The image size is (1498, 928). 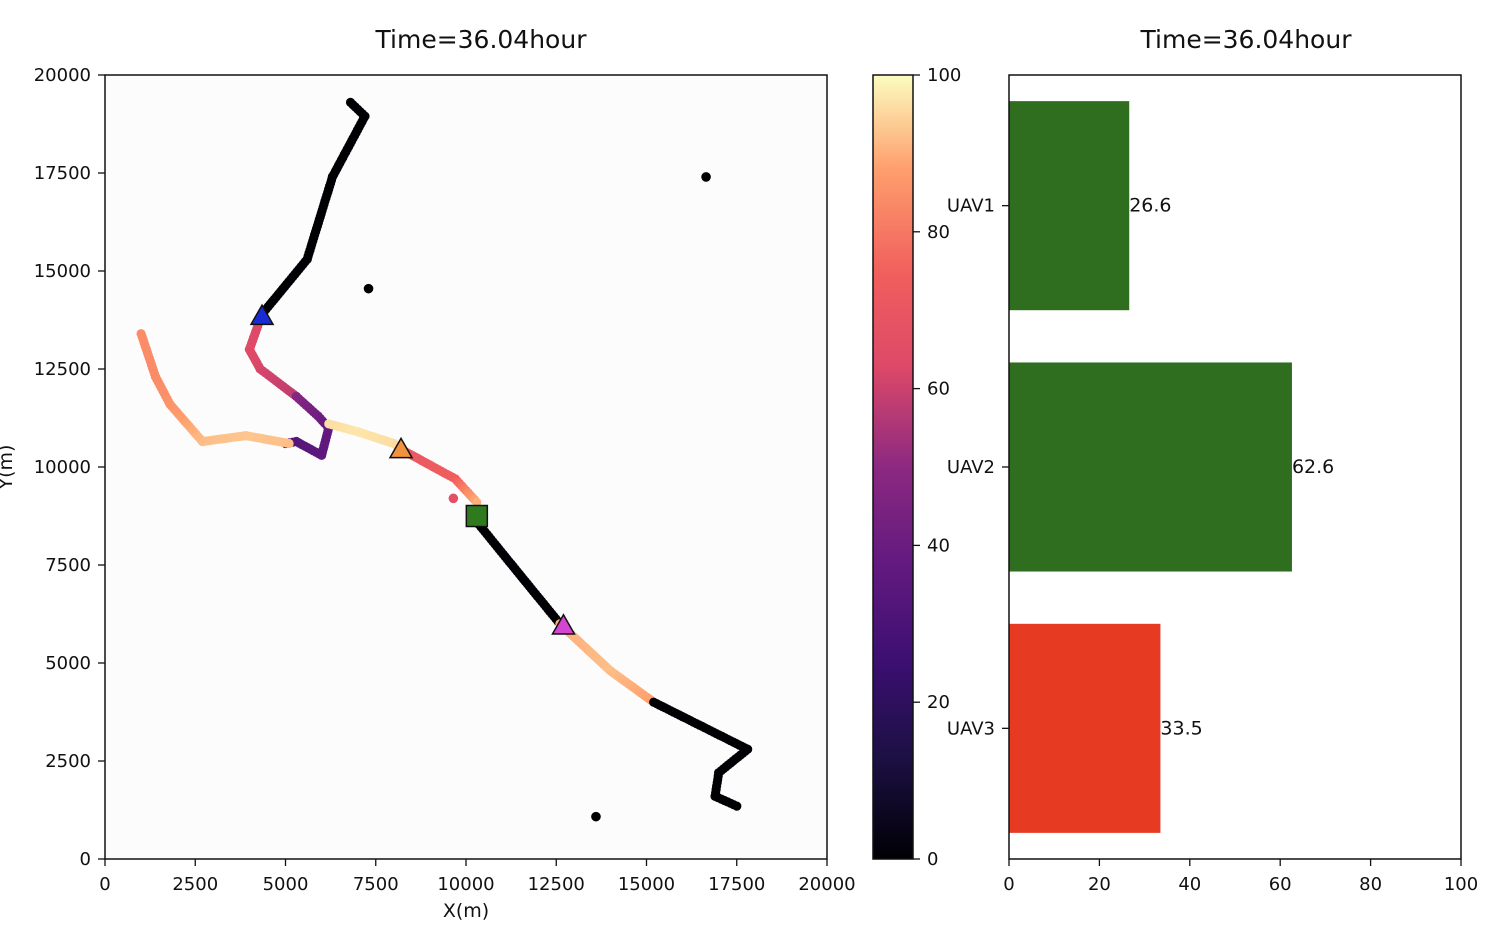 What do you see at coordinates (62, 369) in the screenshot?
I see `y-tick-label: 12500` at bounding box center [62, 369].